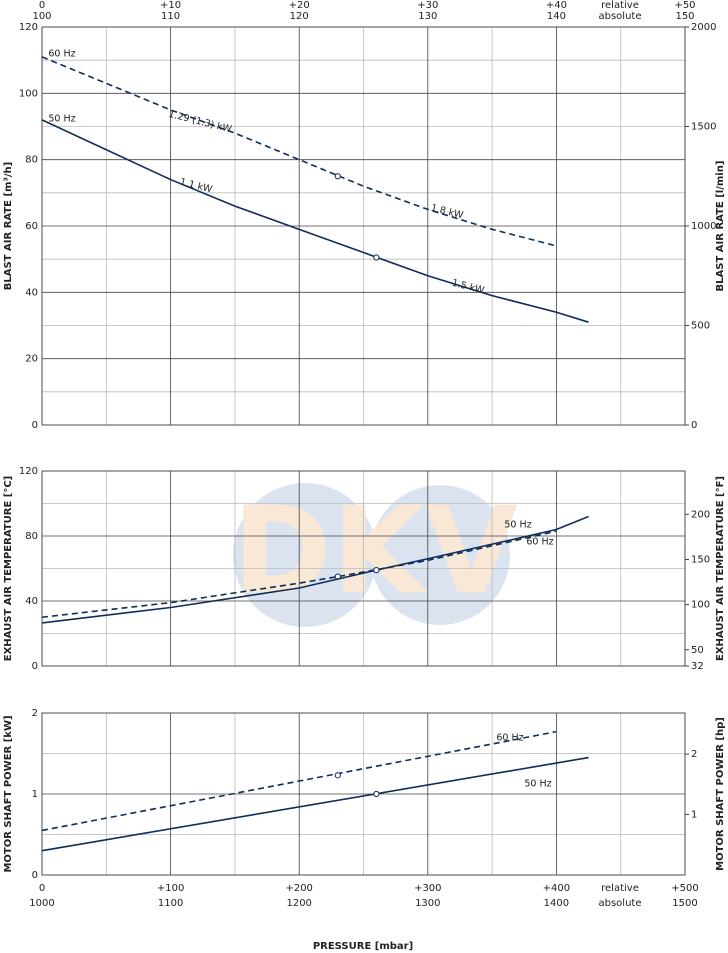 The width and height of the screenshot is (728, 953). Describe the element at coordinates (427, 16) in the screenshot. I see `top-abs-tick-label: 130` at that location.